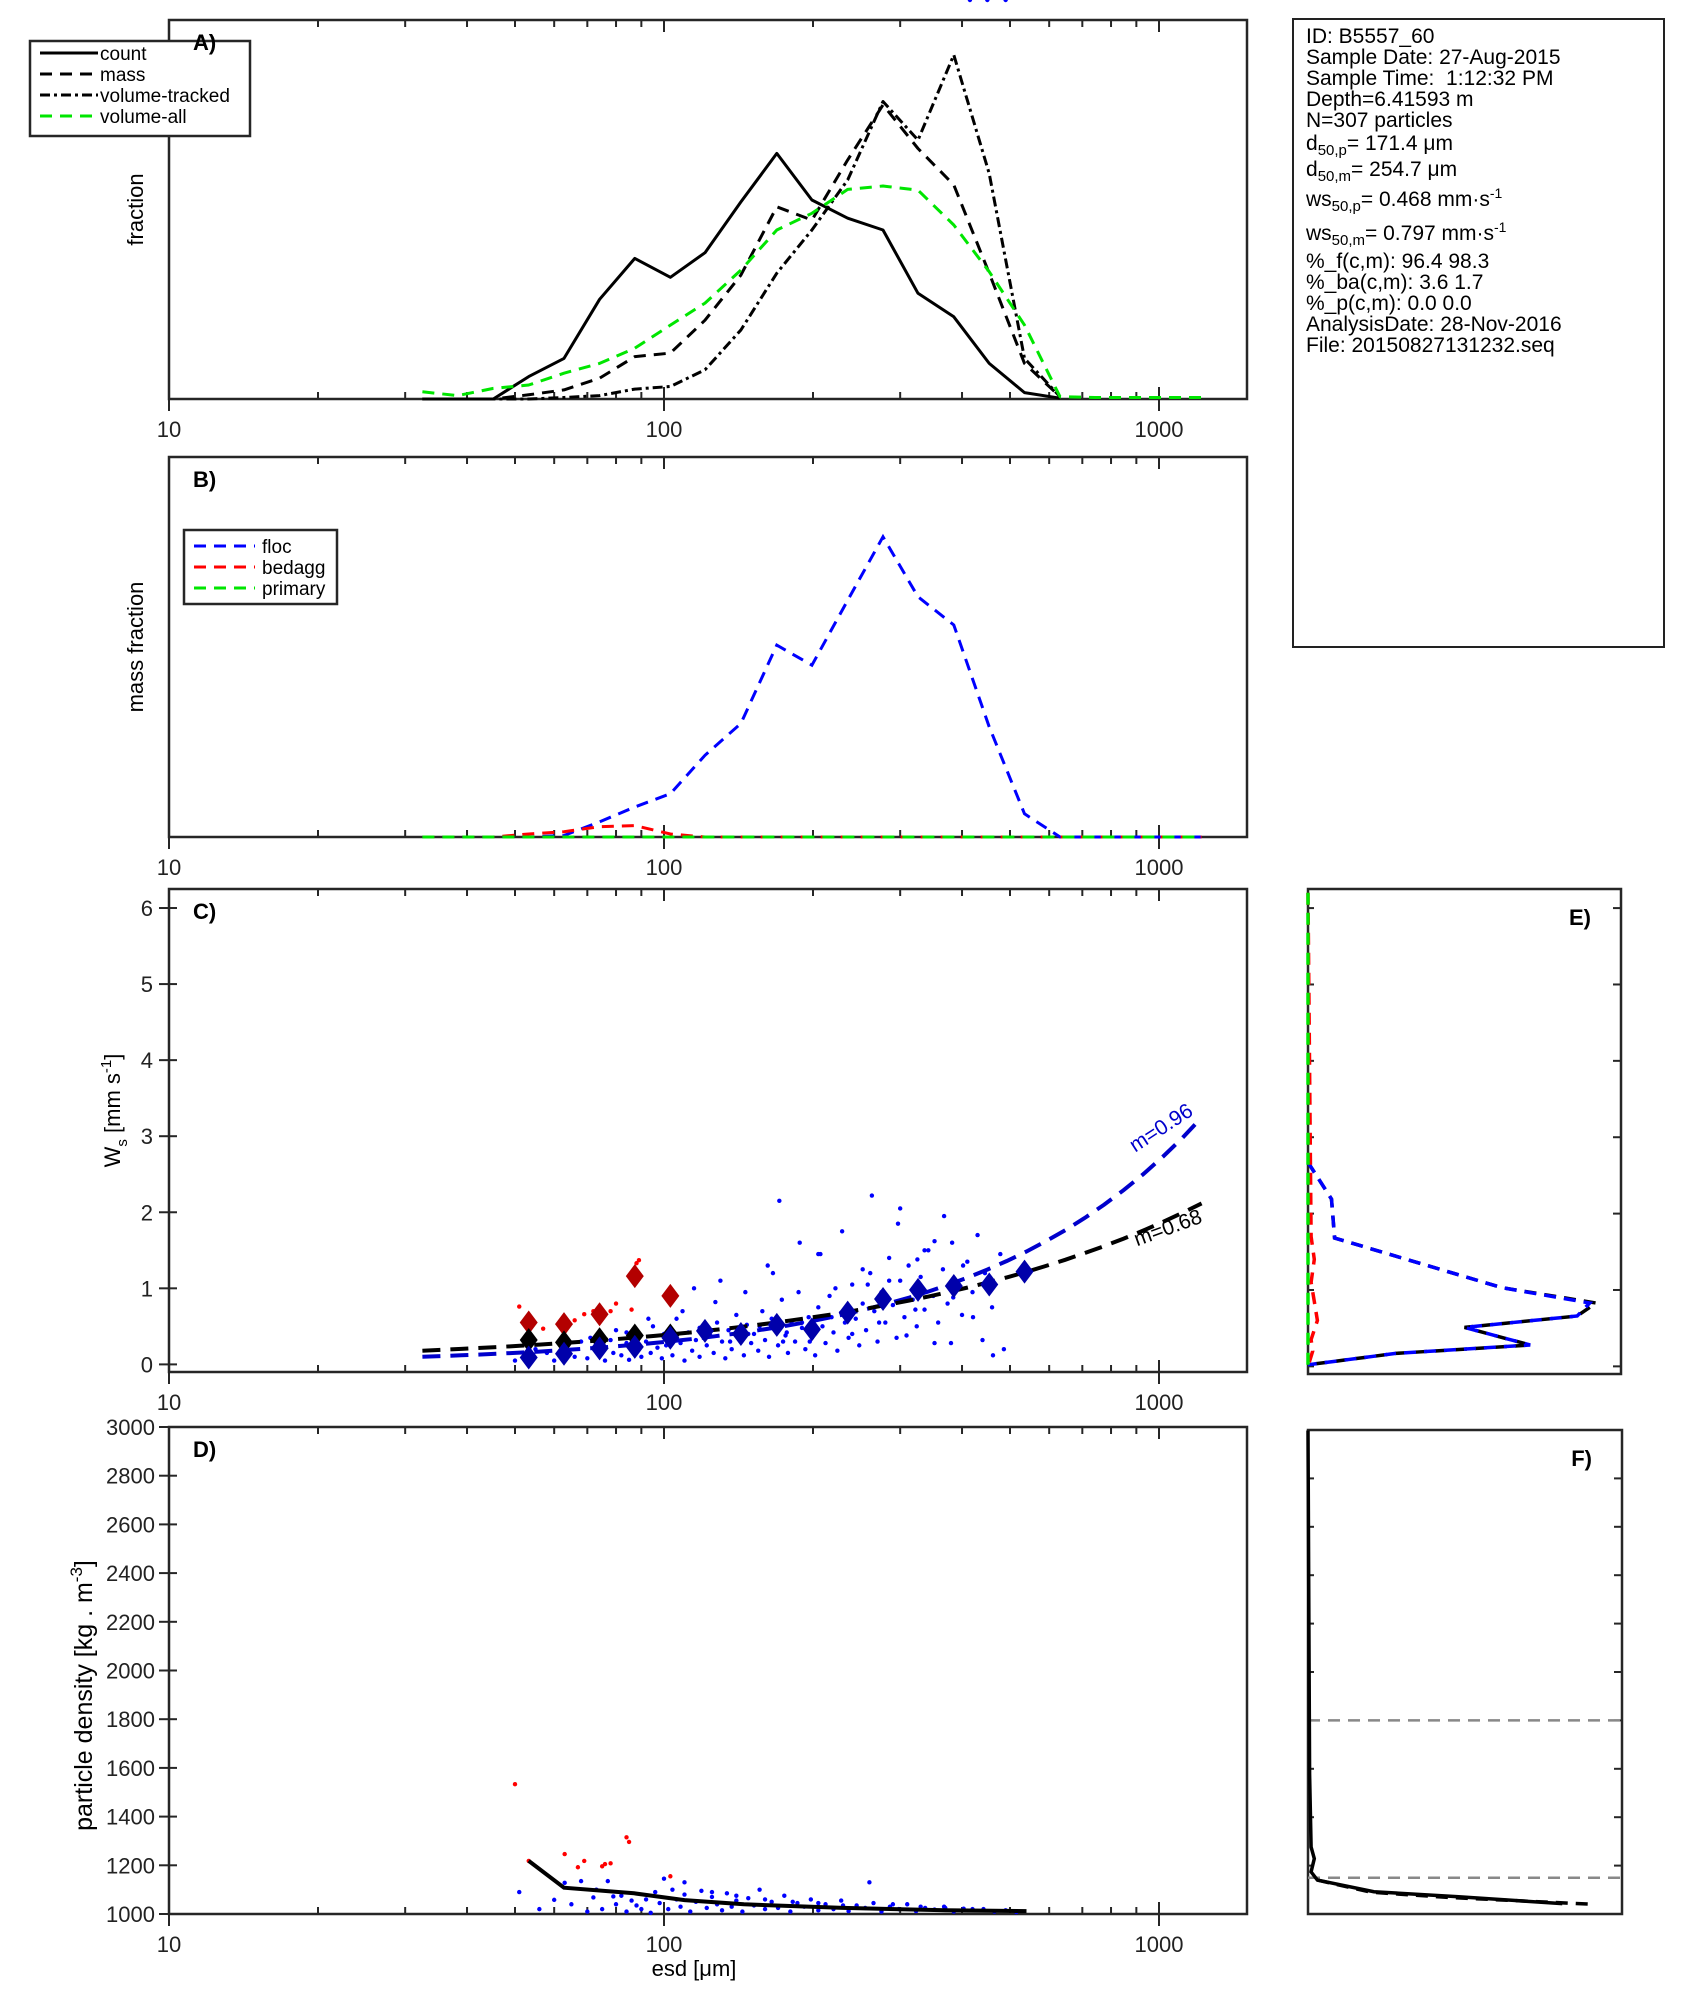  Describe the element at coordinates (147, 984) in the screenshot. I see `y-tick-label: 5` at that location.